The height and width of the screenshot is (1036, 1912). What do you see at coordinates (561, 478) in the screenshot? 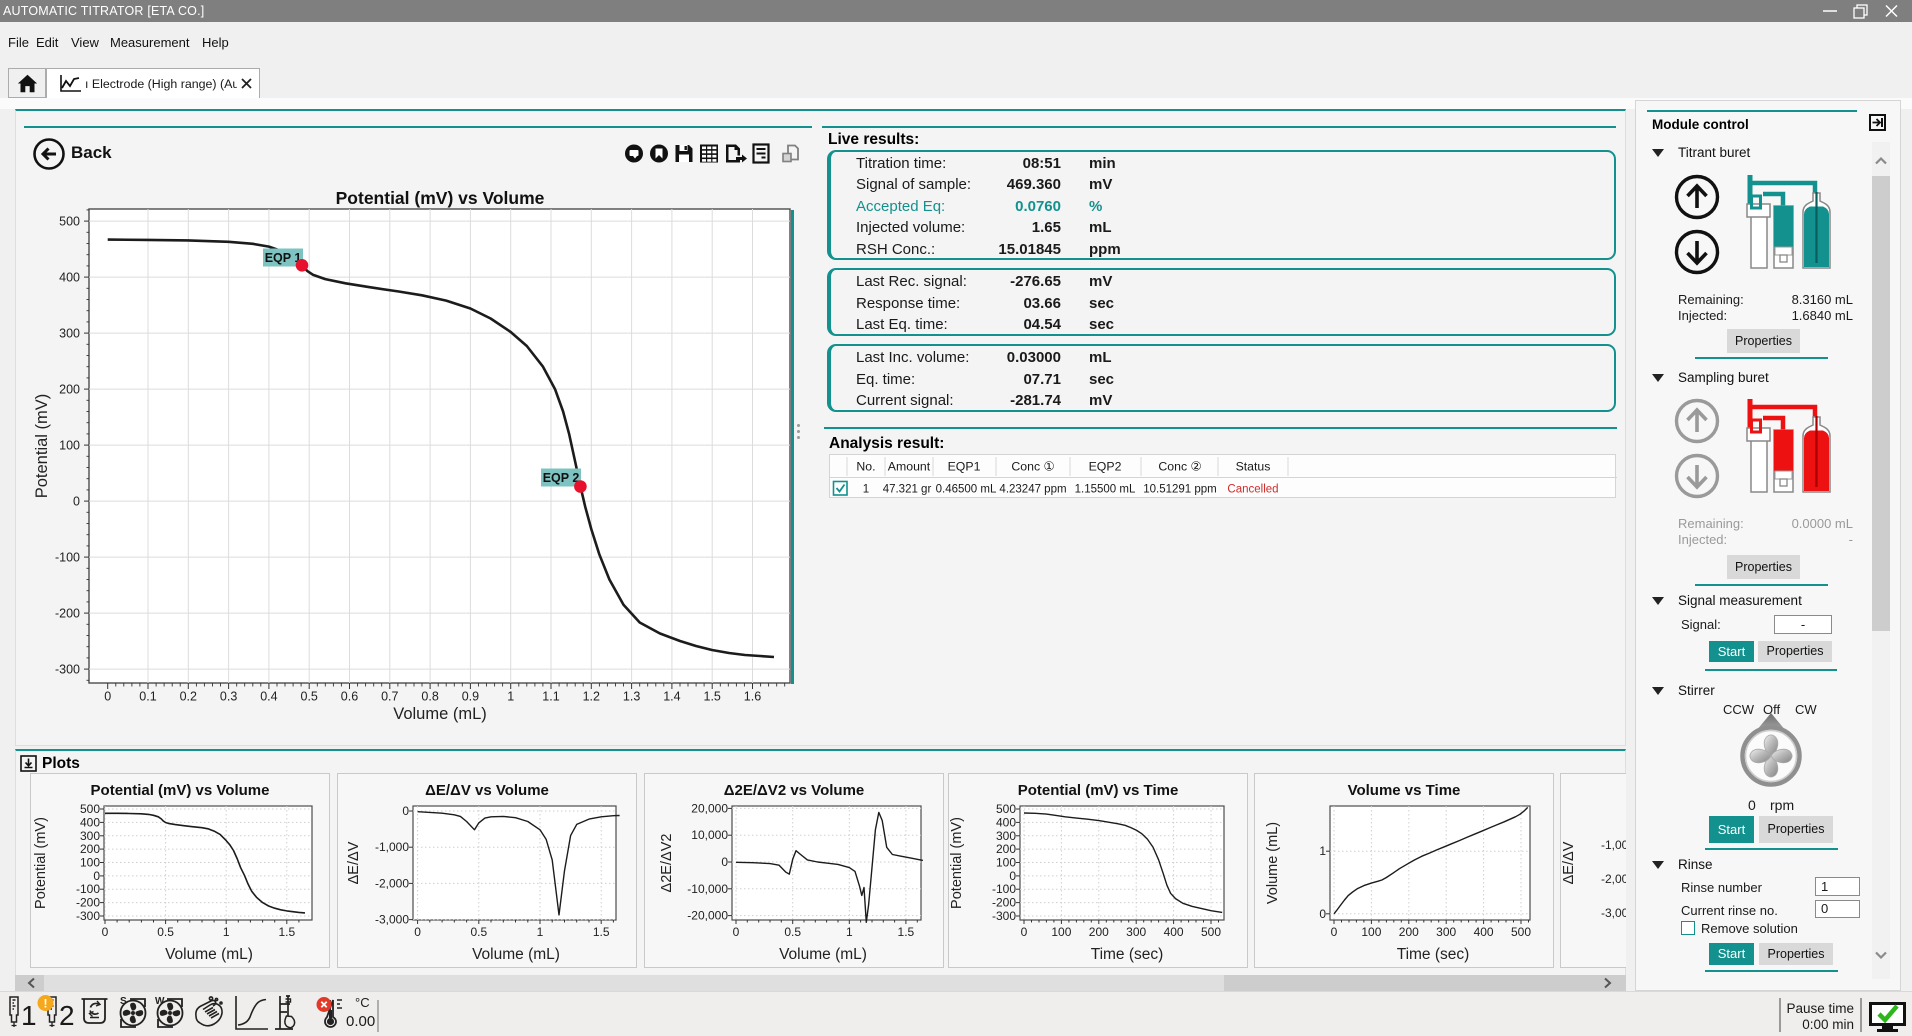
I see `svg-text: EQP 2` at bounding box center [561, 478].